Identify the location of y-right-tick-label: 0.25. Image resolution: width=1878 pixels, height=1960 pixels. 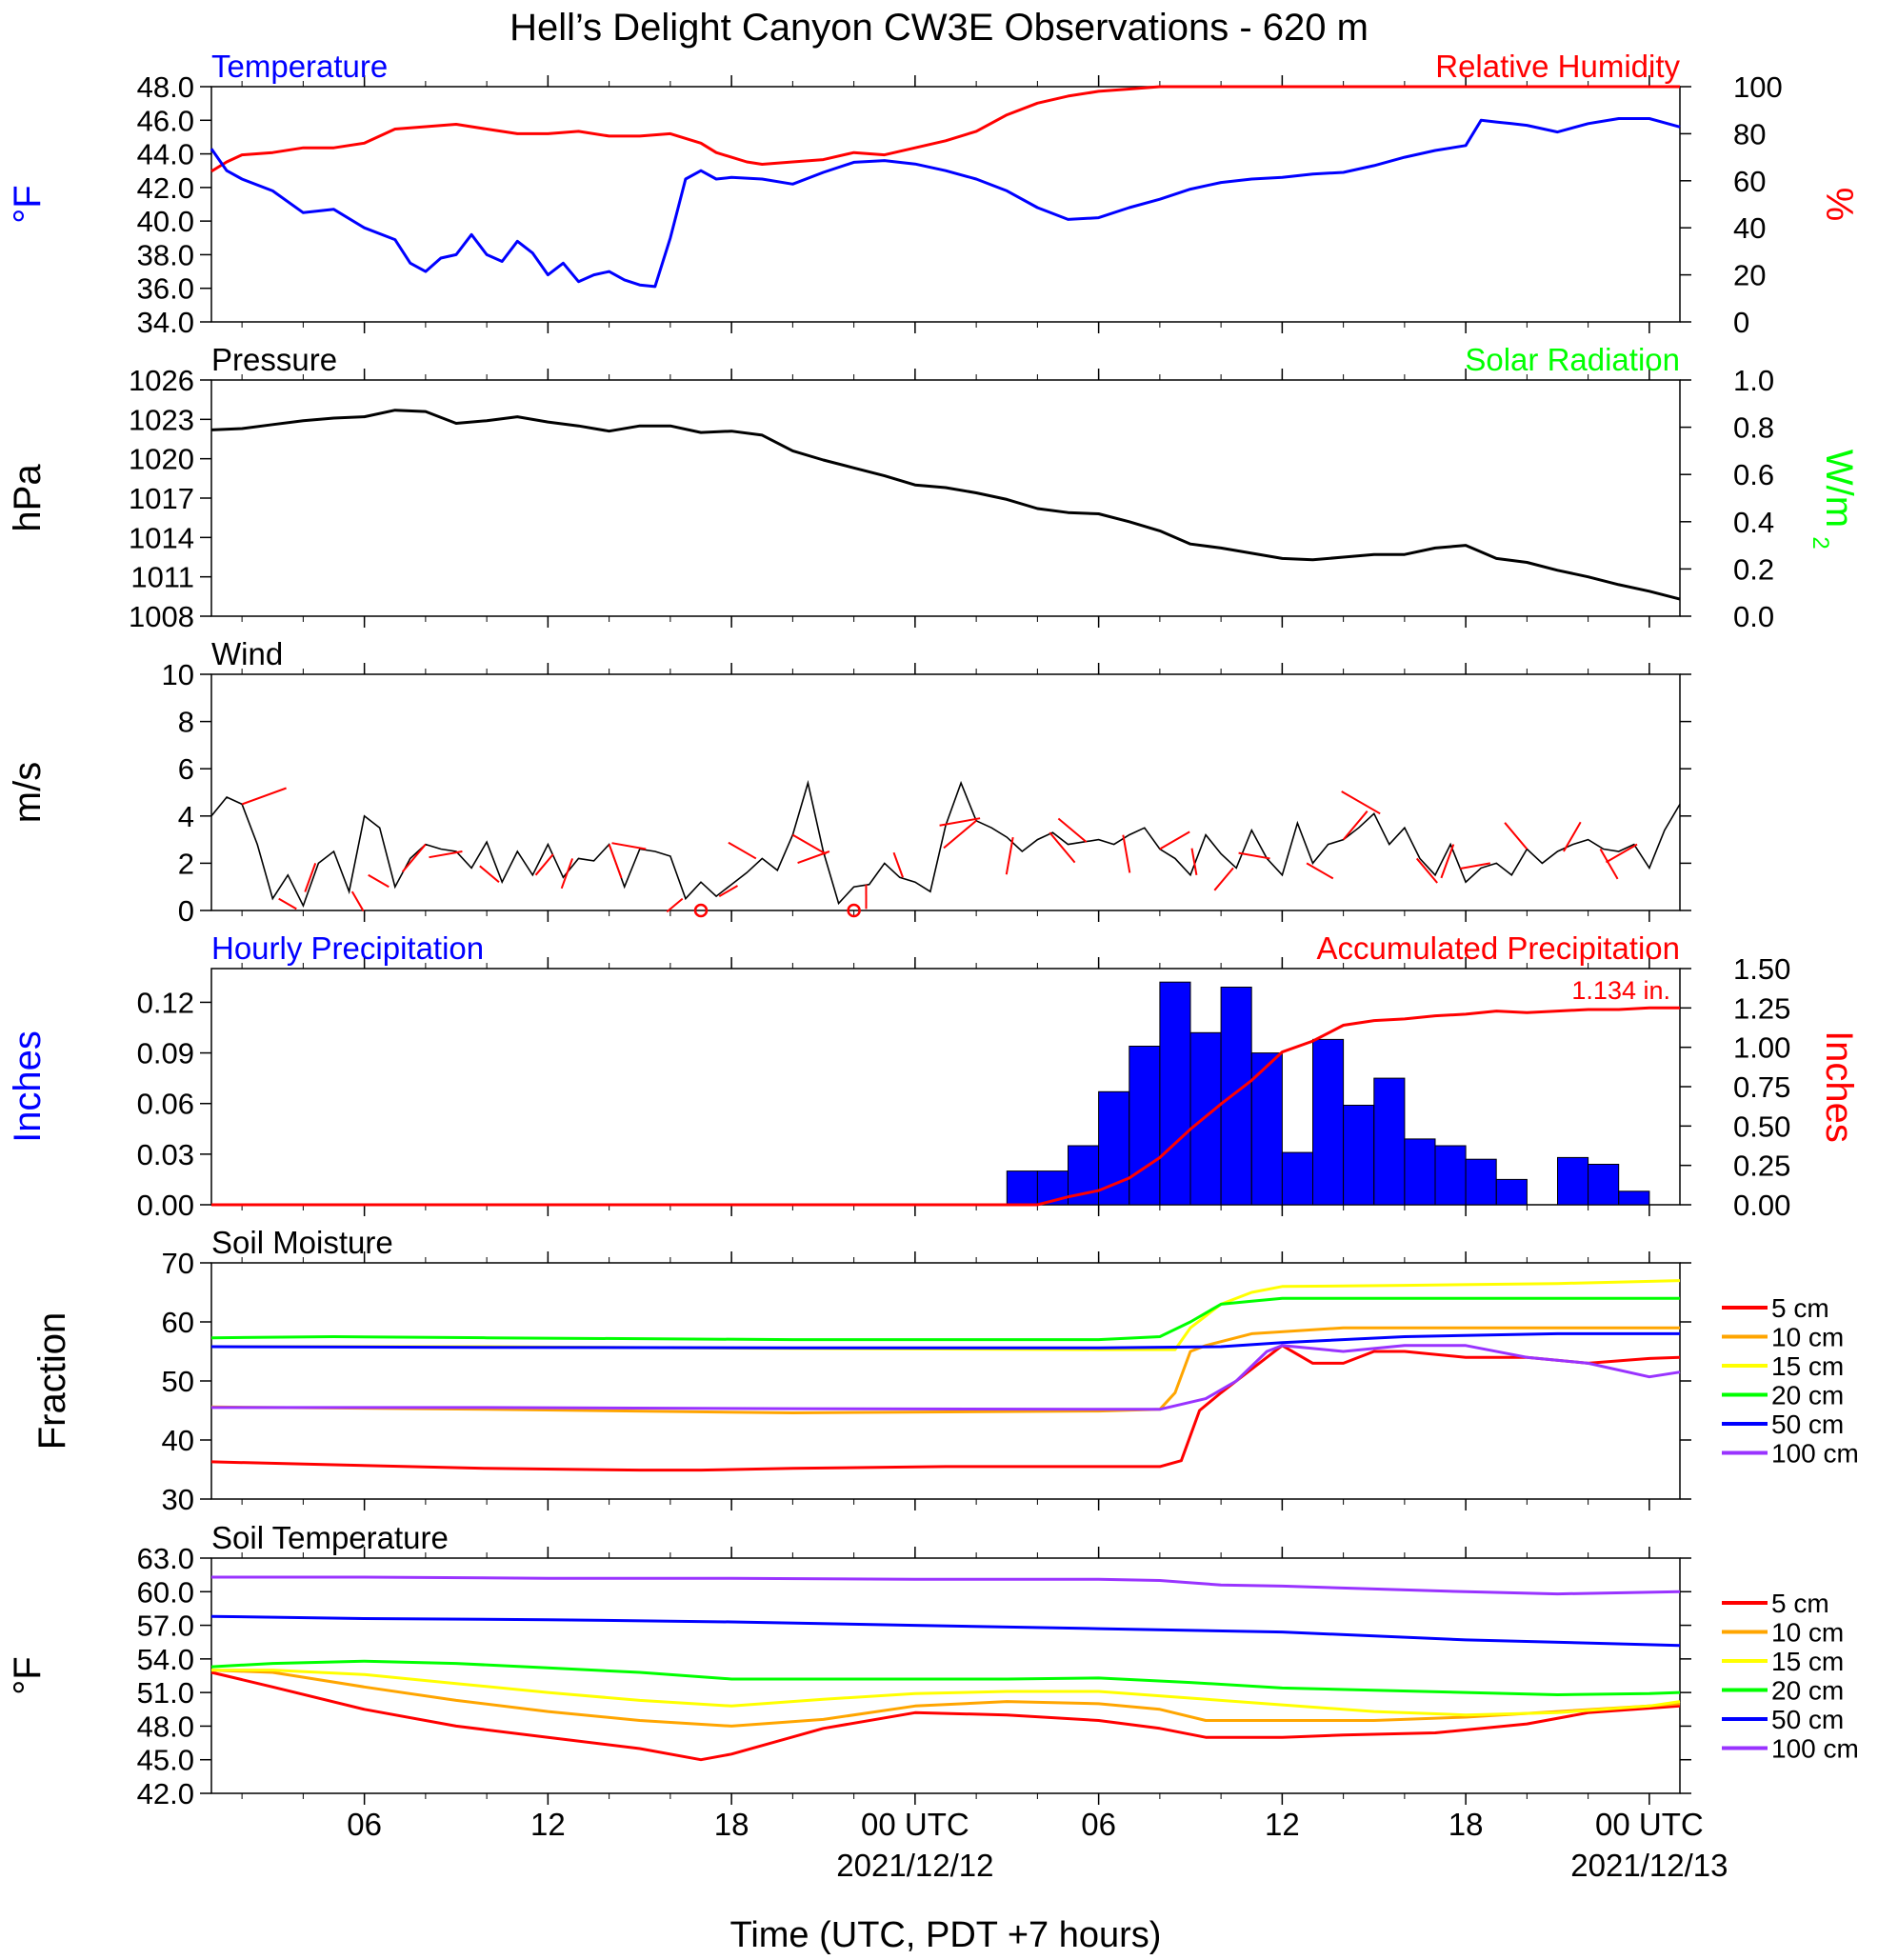
(1761, 1166).